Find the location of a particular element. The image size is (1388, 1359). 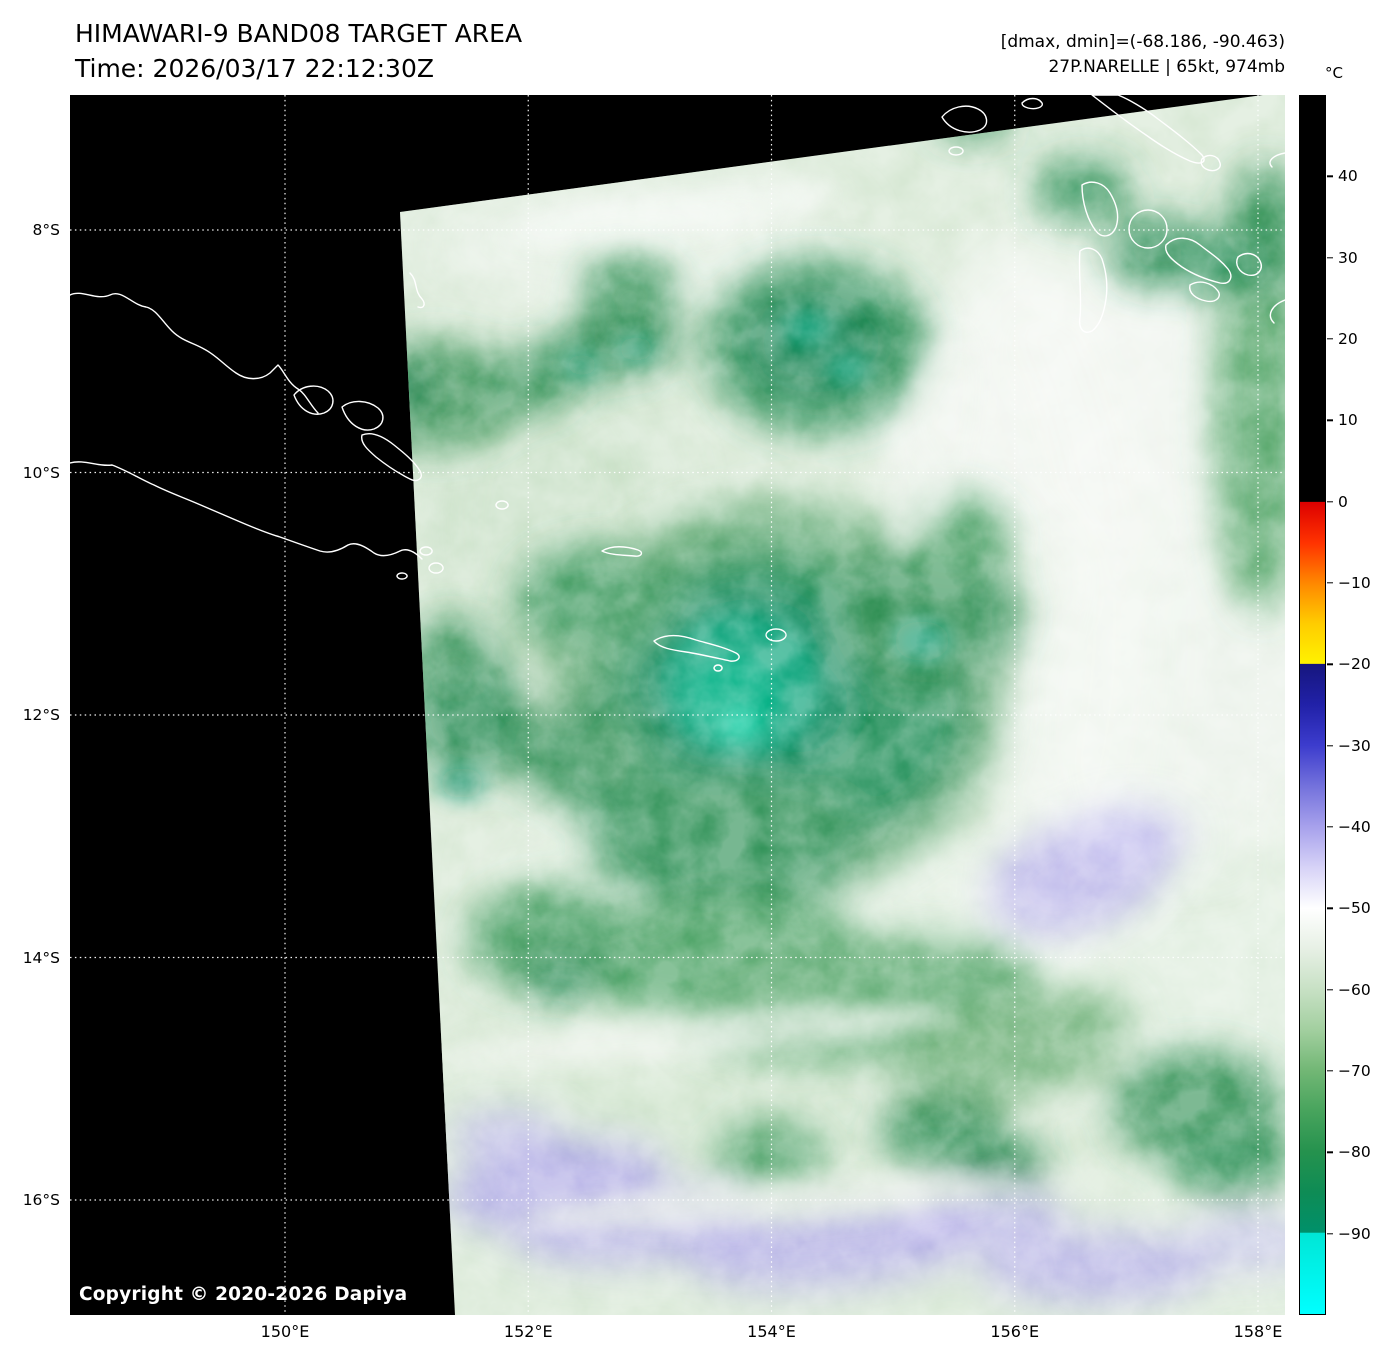

storm-info: 27P.NARELLE | 65kt, 974mb is located at coordinates (1166, 66).